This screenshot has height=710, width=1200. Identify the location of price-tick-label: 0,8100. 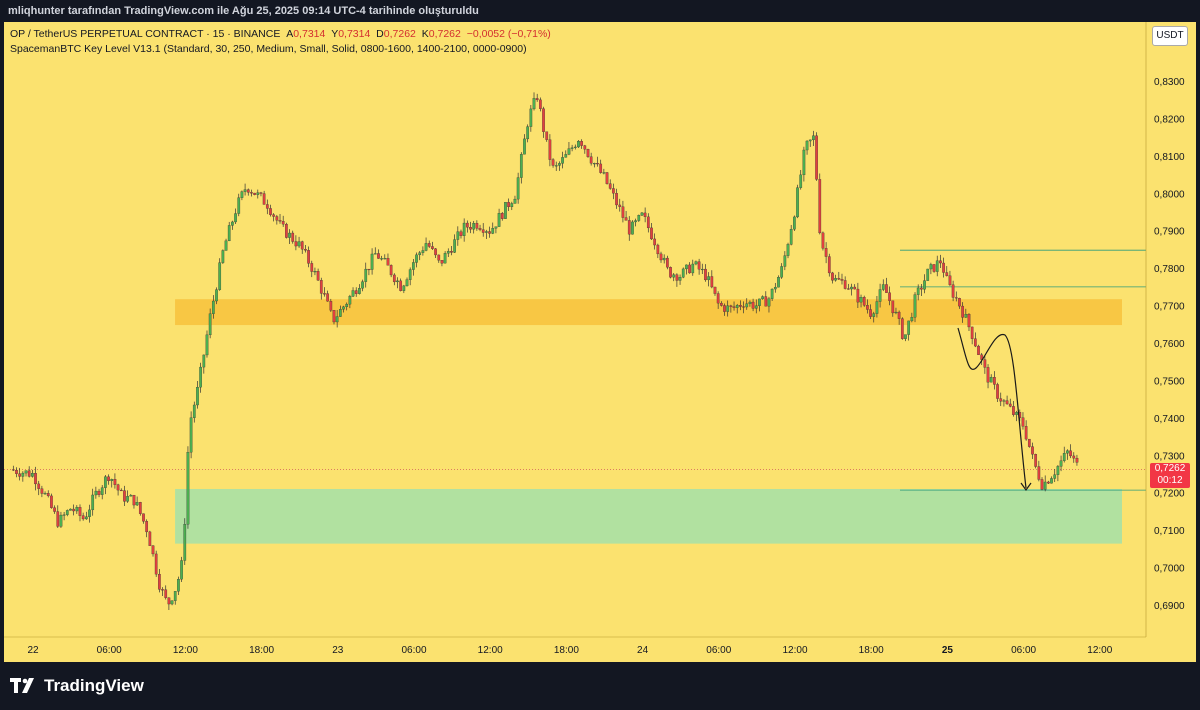
(1169, 157).